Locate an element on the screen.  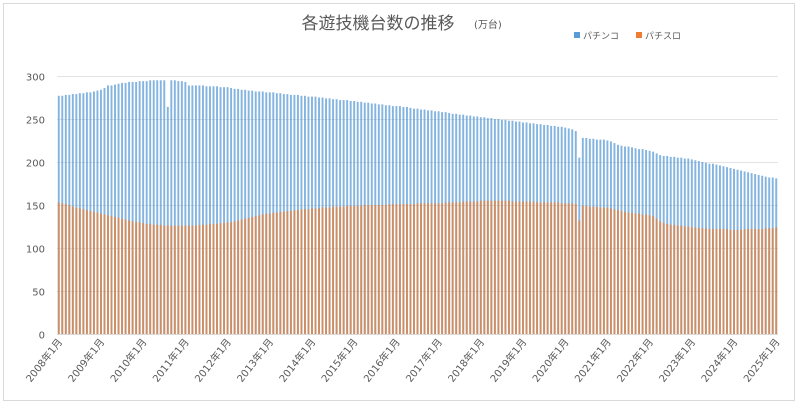
y-tick-label: 300 is located at coordinates (35, 78).